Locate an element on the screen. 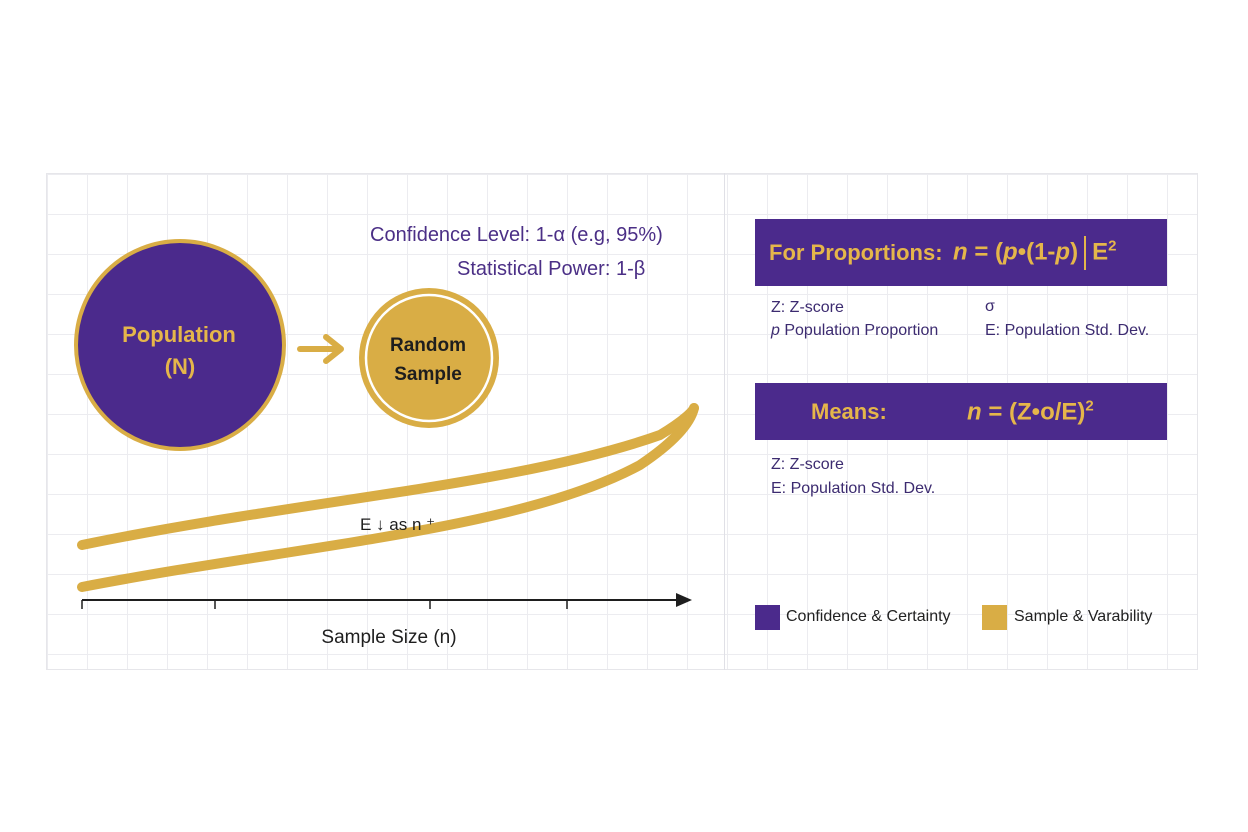 The image size is (1248, 832). legend-swatch-confidence is located at coordinates (767, 617).